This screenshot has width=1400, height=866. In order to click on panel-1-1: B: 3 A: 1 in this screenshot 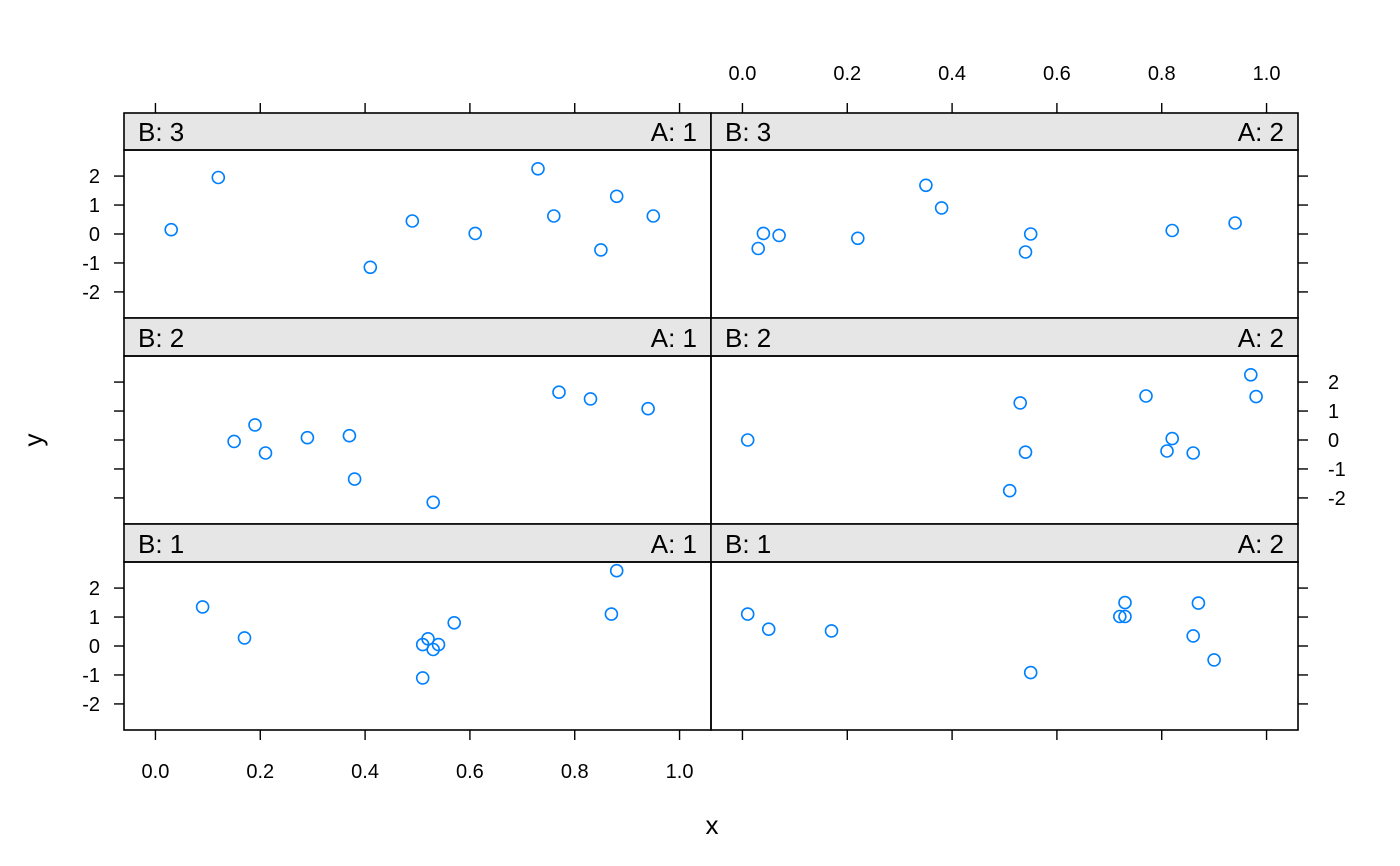, I will do `click(417, 215)`.